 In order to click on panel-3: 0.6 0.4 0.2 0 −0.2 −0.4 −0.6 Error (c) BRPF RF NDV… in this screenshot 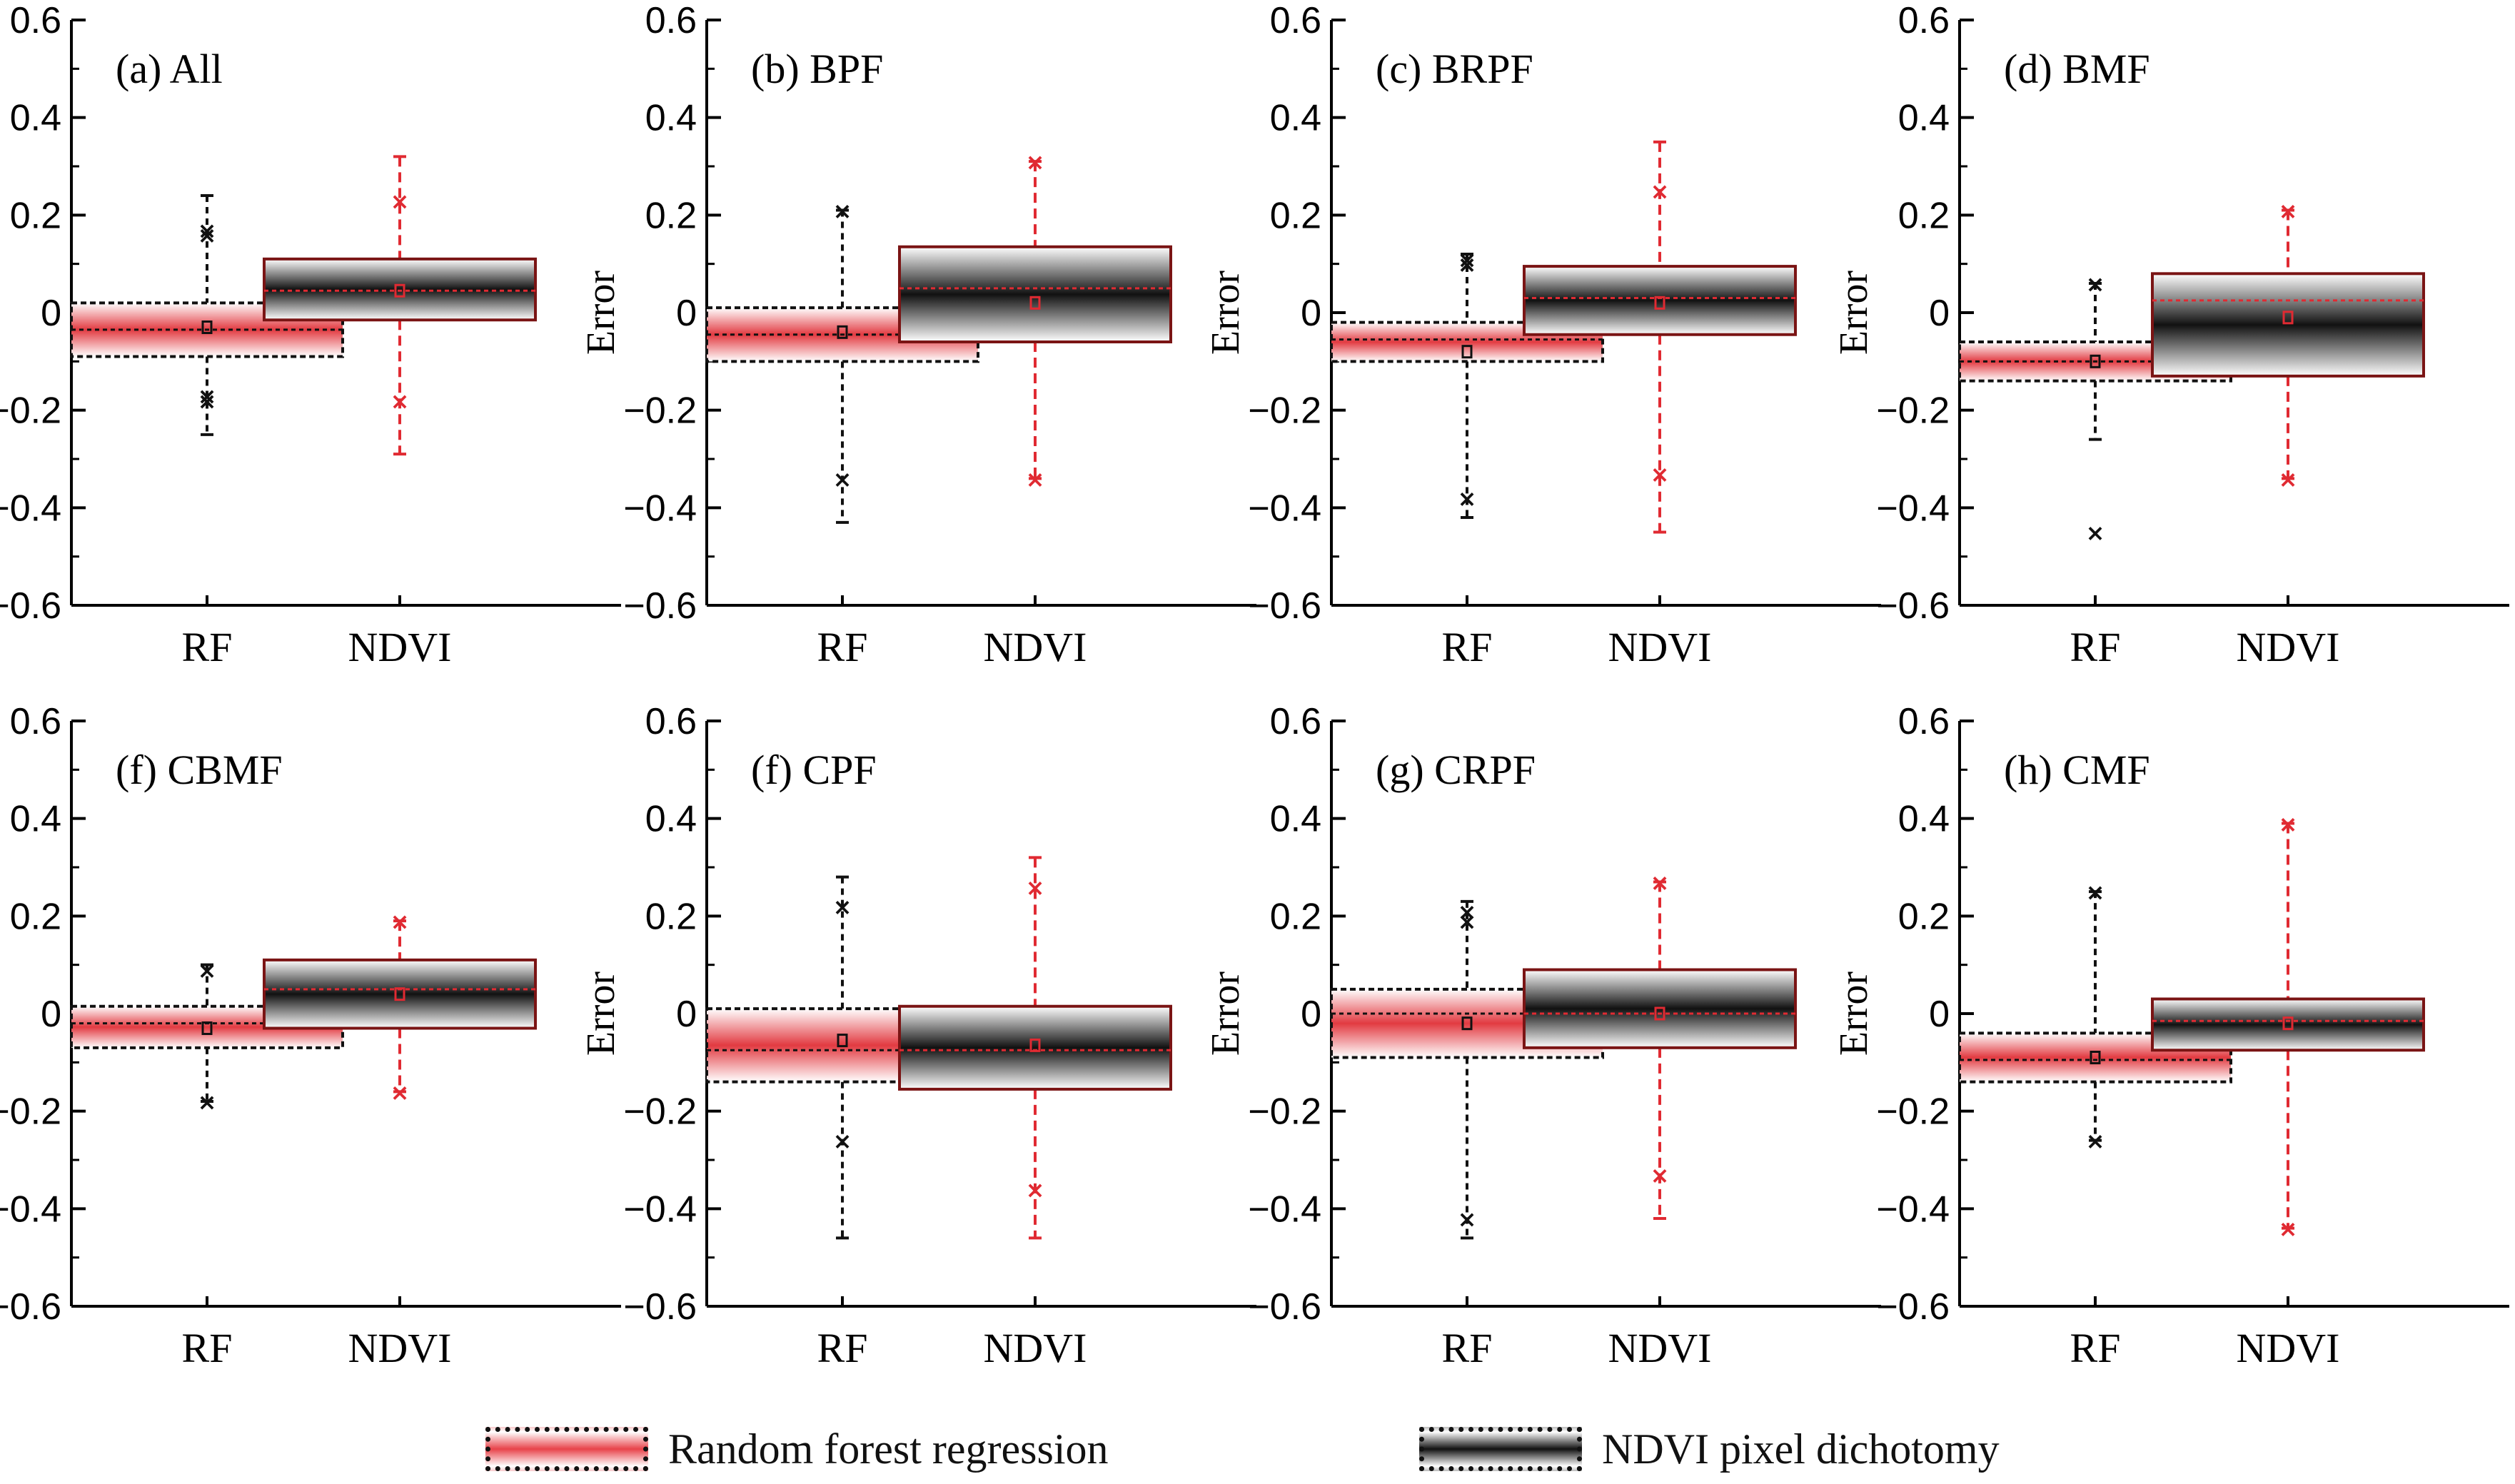, I will do `click(1542, 335)`.